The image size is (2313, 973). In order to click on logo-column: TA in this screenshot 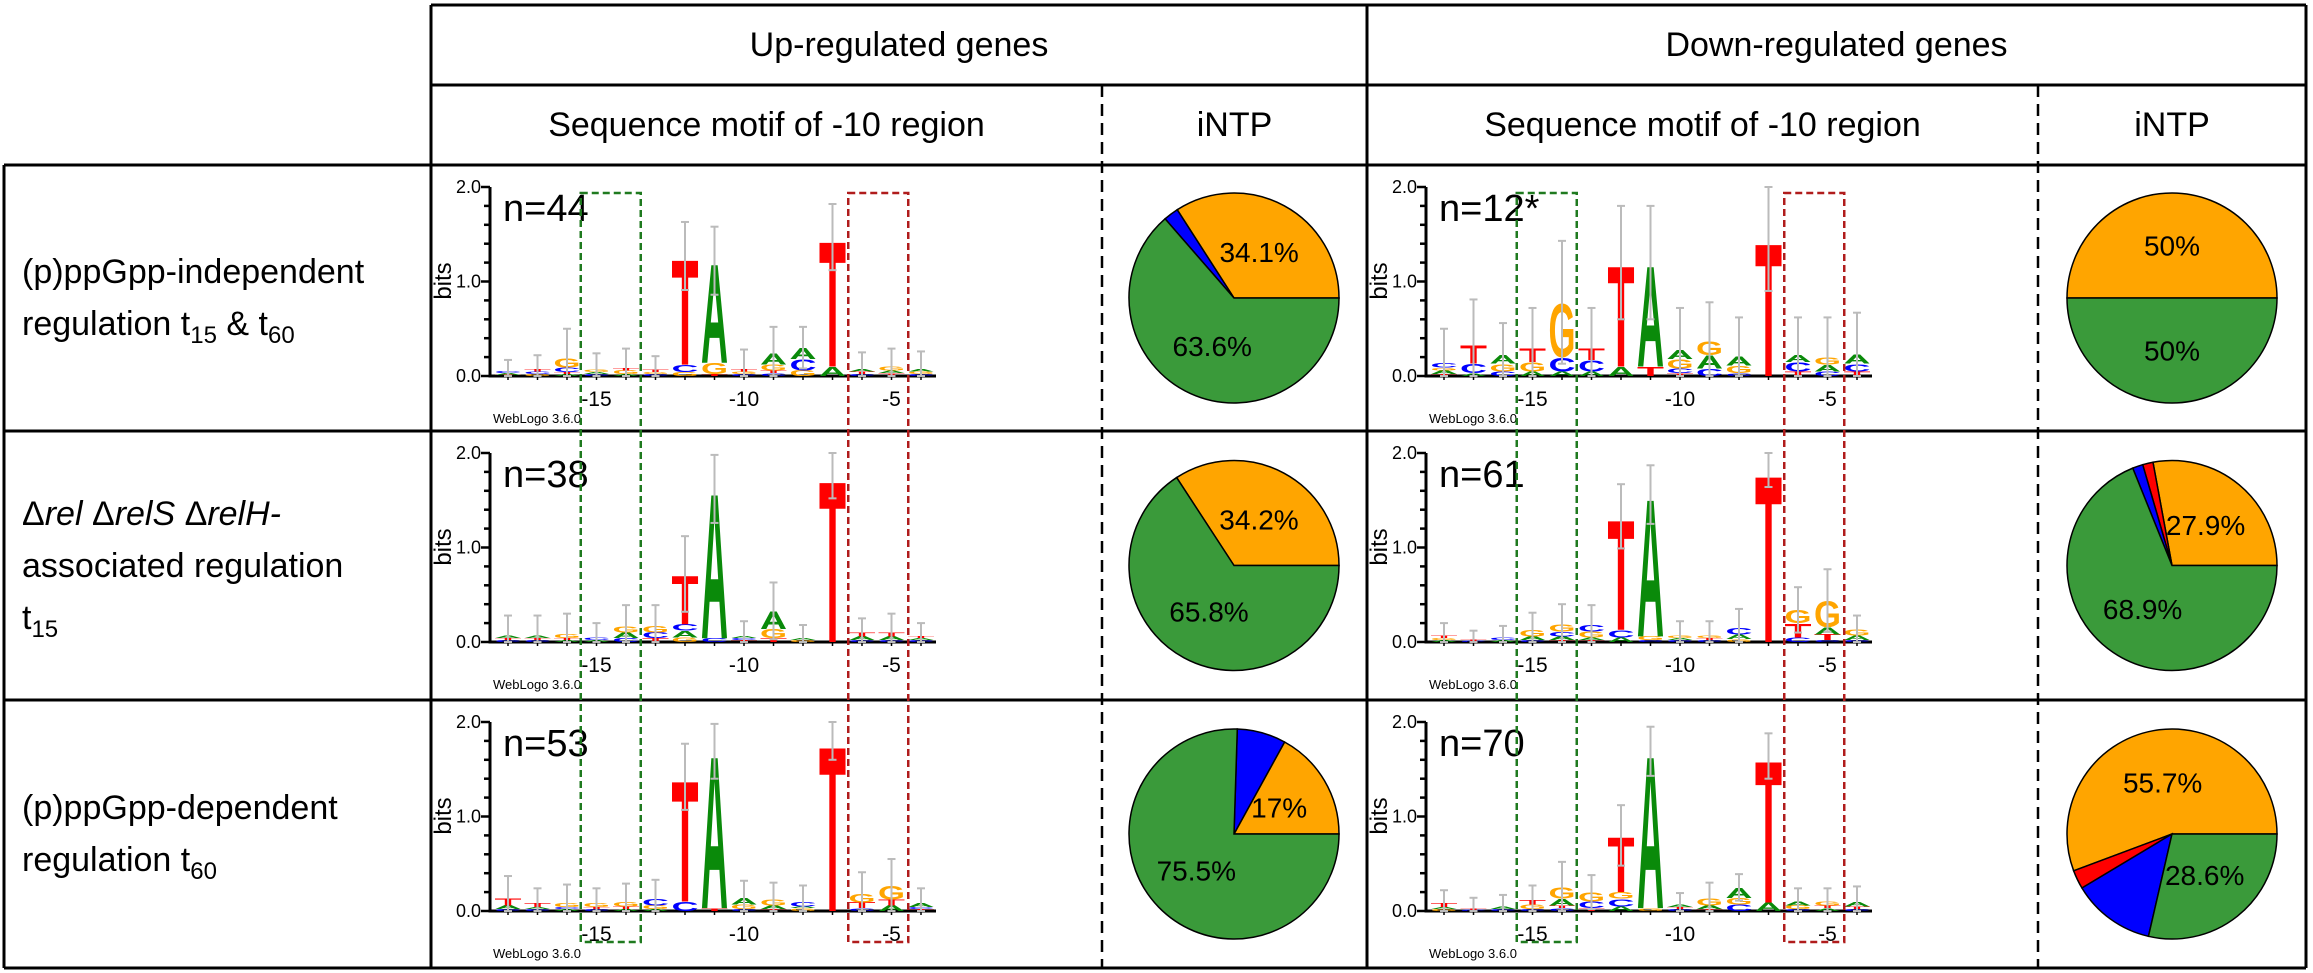, I will do `click(1650, 301)`.